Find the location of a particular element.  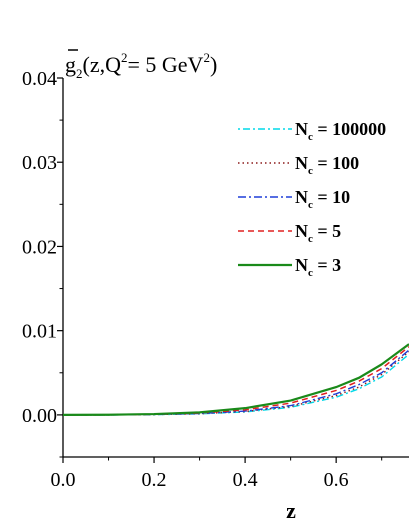

title-unit-sup: 2 is located at coordinates (206, 57).